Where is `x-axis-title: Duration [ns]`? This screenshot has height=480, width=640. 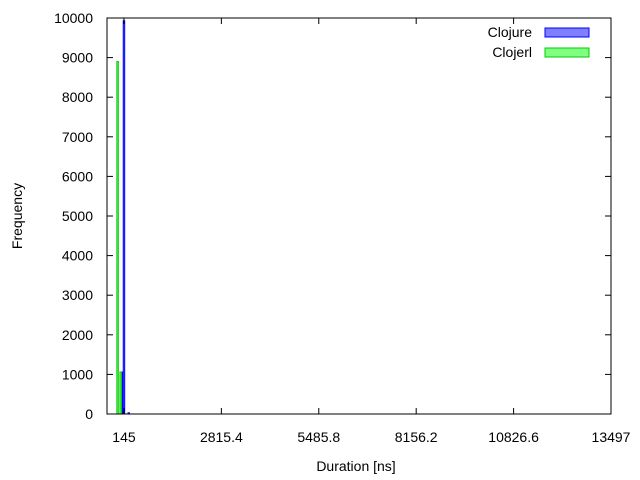 x-axis-title: Duration [ns] is located at coordinates (355, 466).